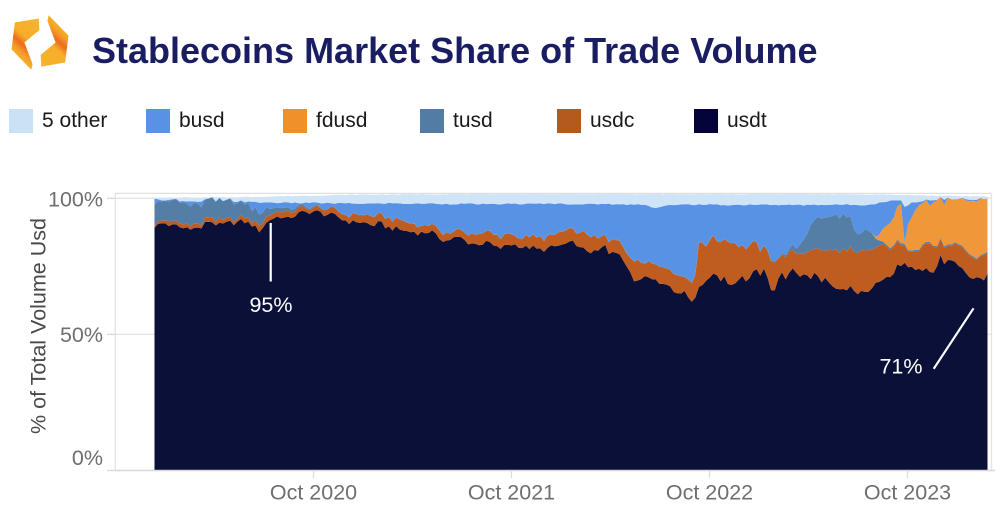 The image size is (1000, 520). What do you see at coordinates (87, 458) in the screenshot?
I see `svg-text: 0%` at bounding box center [87, 458].